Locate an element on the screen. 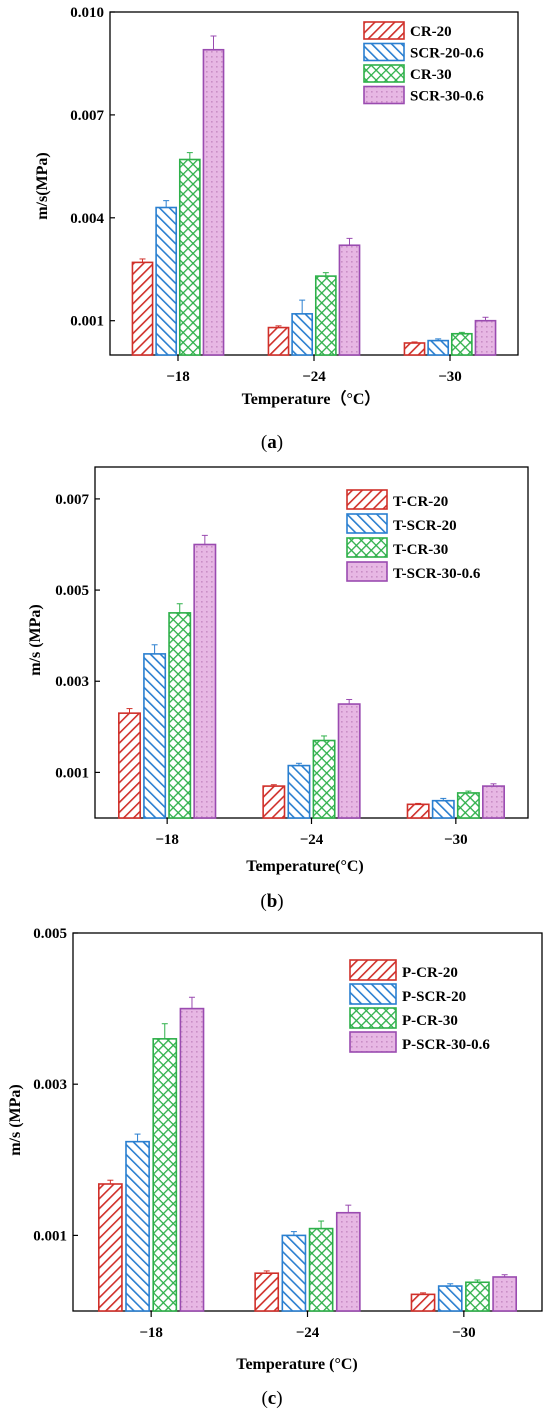 This screenshot has width=550, height=1412. legend-label: P-CR-30 is located at coordinates (430, 1021).